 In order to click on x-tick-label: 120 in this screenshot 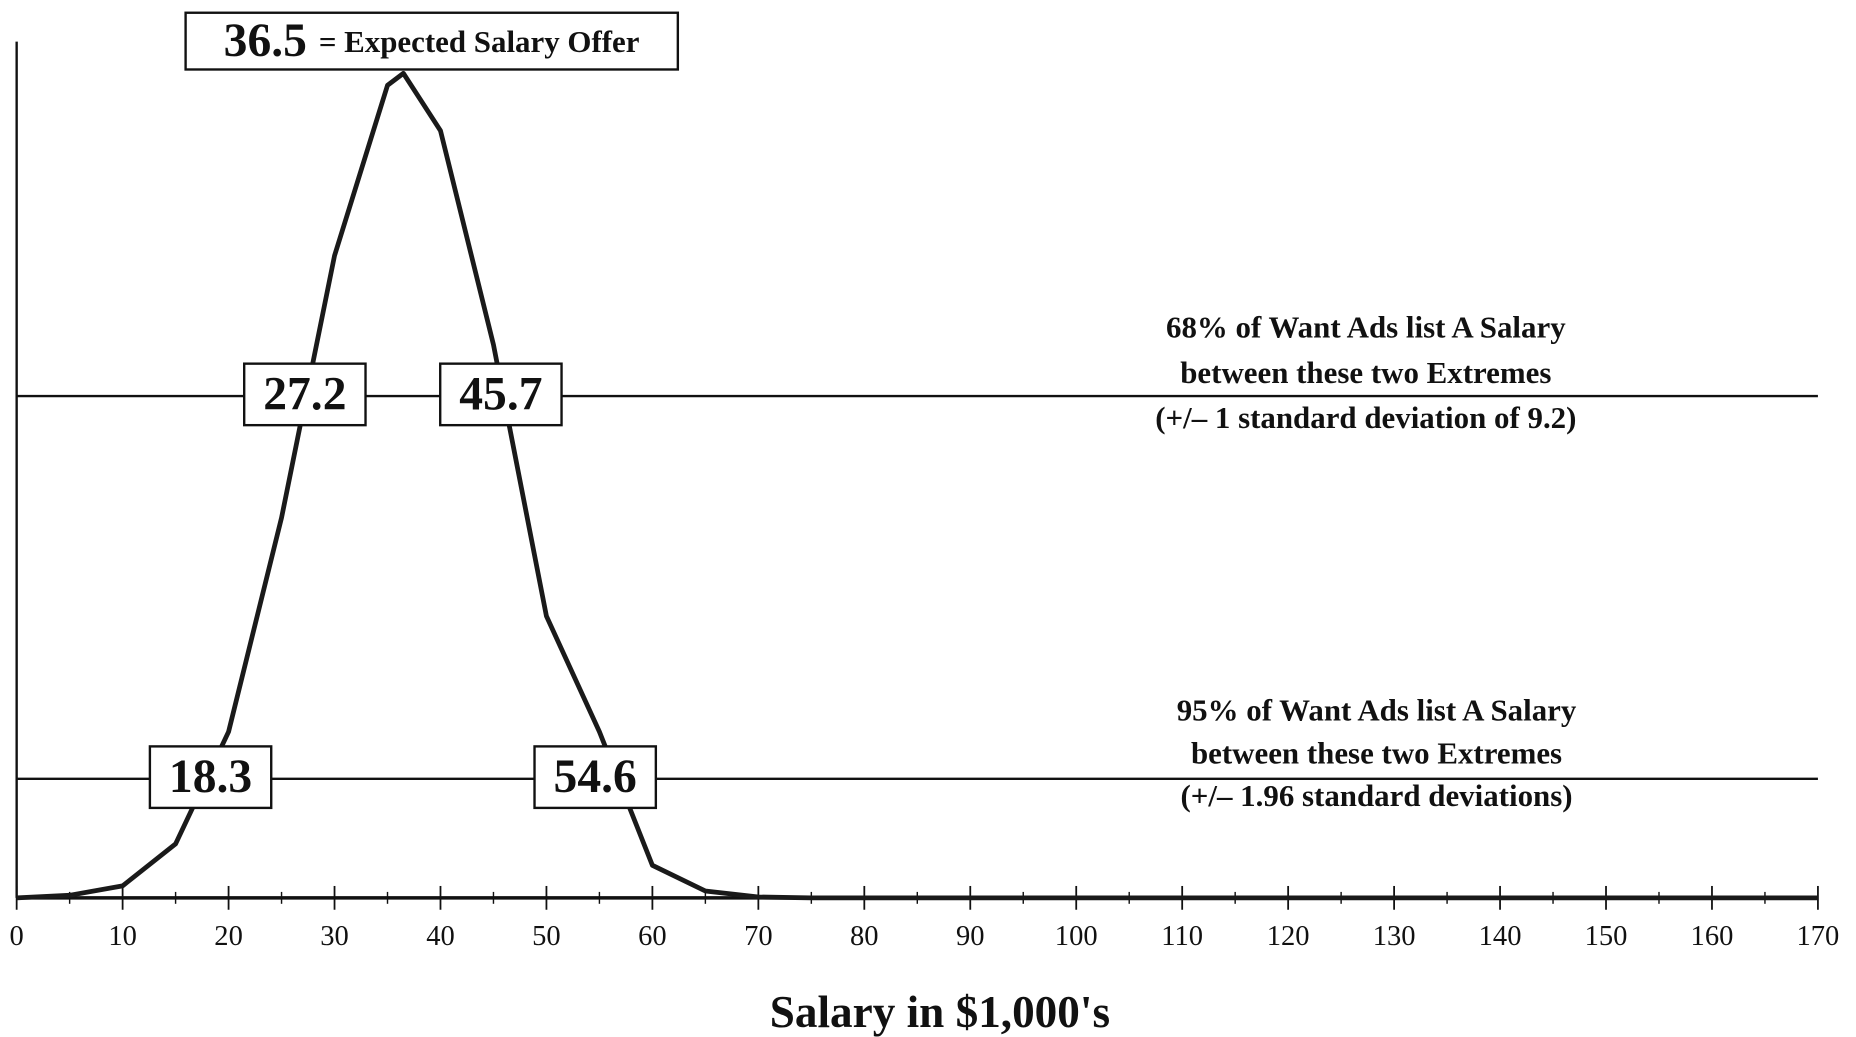, I will do `click(1288, 936)`.